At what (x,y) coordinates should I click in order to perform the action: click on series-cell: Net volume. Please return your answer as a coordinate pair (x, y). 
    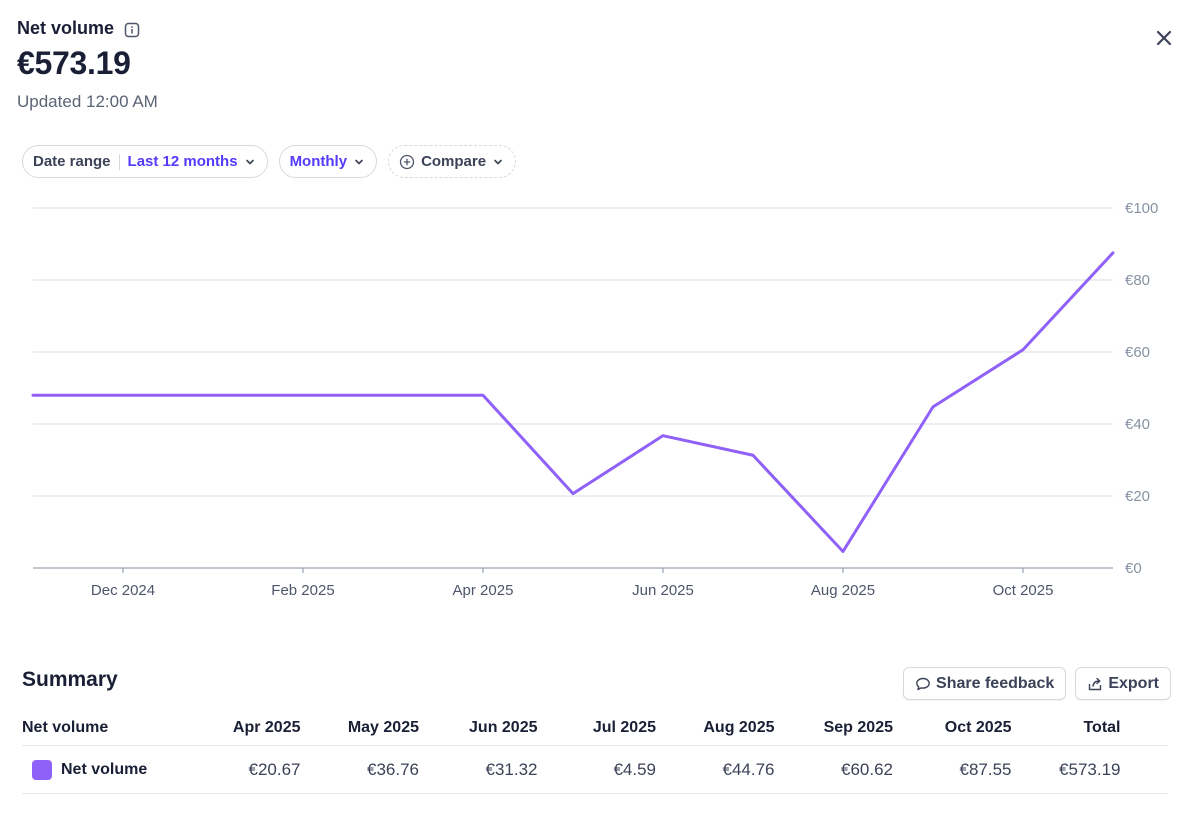
    Looking at the image, I should click on (102, 769).